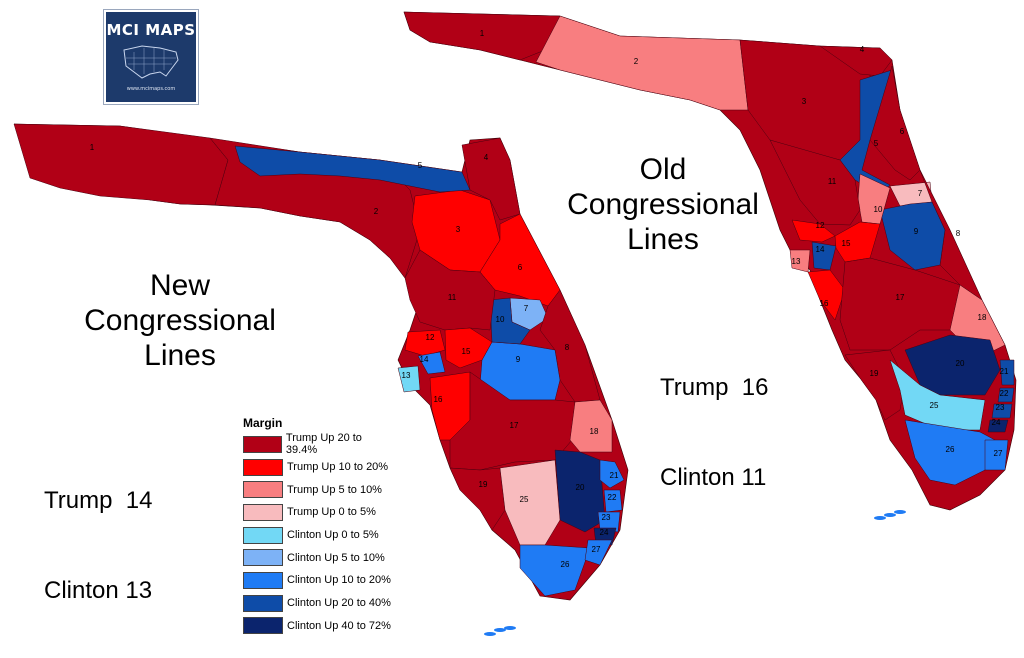 The image size is (1024, 658). I want to click on district-label: 27, so click(998, 453).